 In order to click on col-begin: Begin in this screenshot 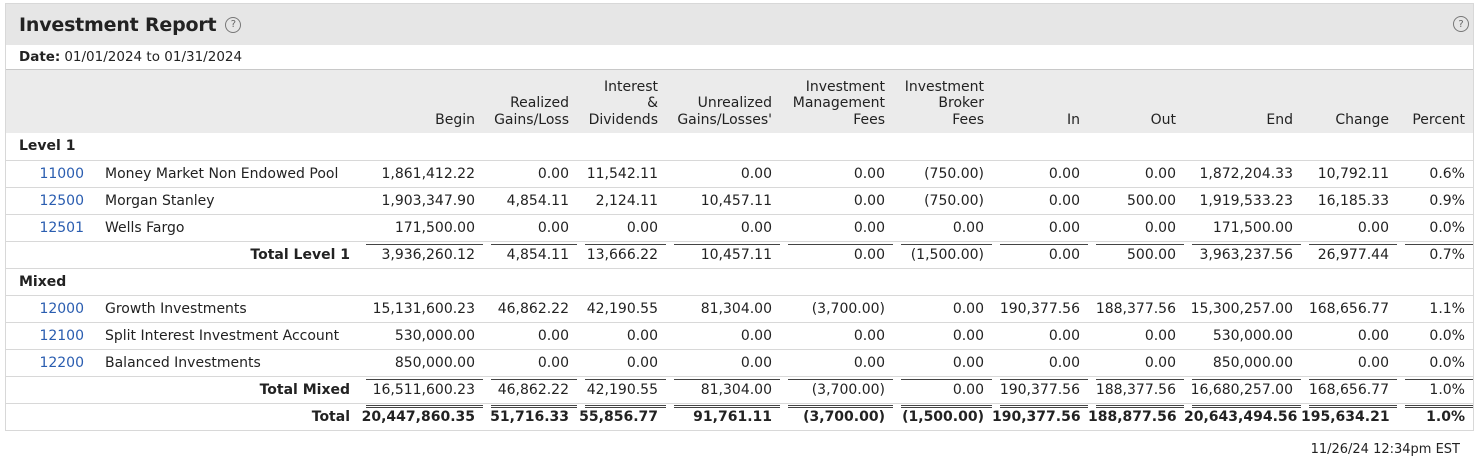, I will do `click(455, 119)`.